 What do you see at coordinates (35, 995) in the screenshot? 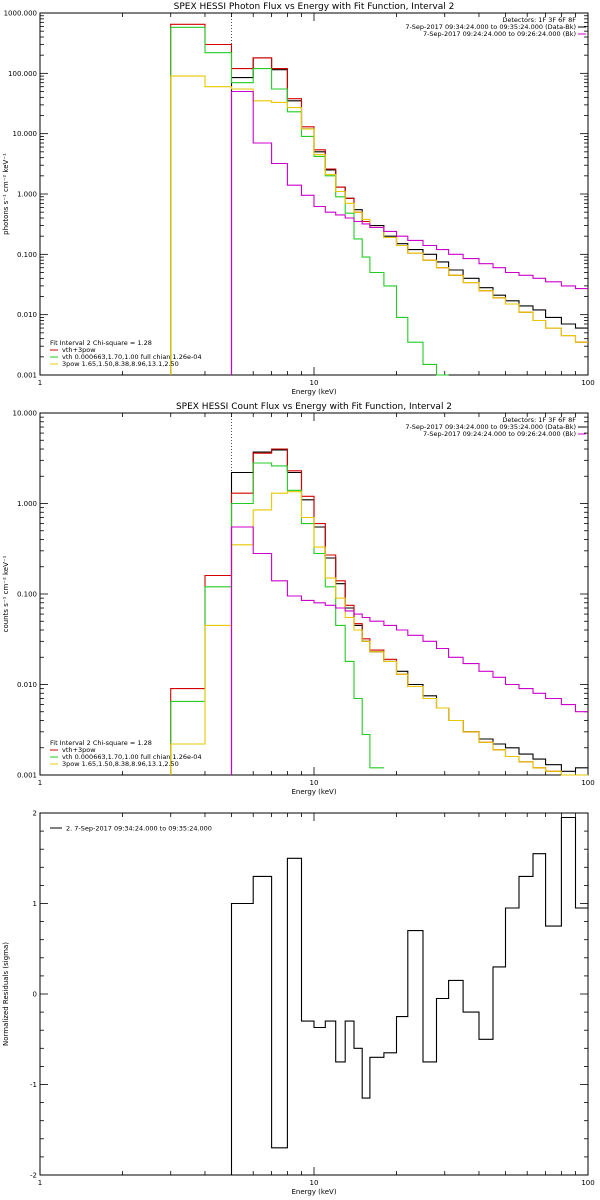
I see `y-tick-label: 0` at bounding box center [35, 995].